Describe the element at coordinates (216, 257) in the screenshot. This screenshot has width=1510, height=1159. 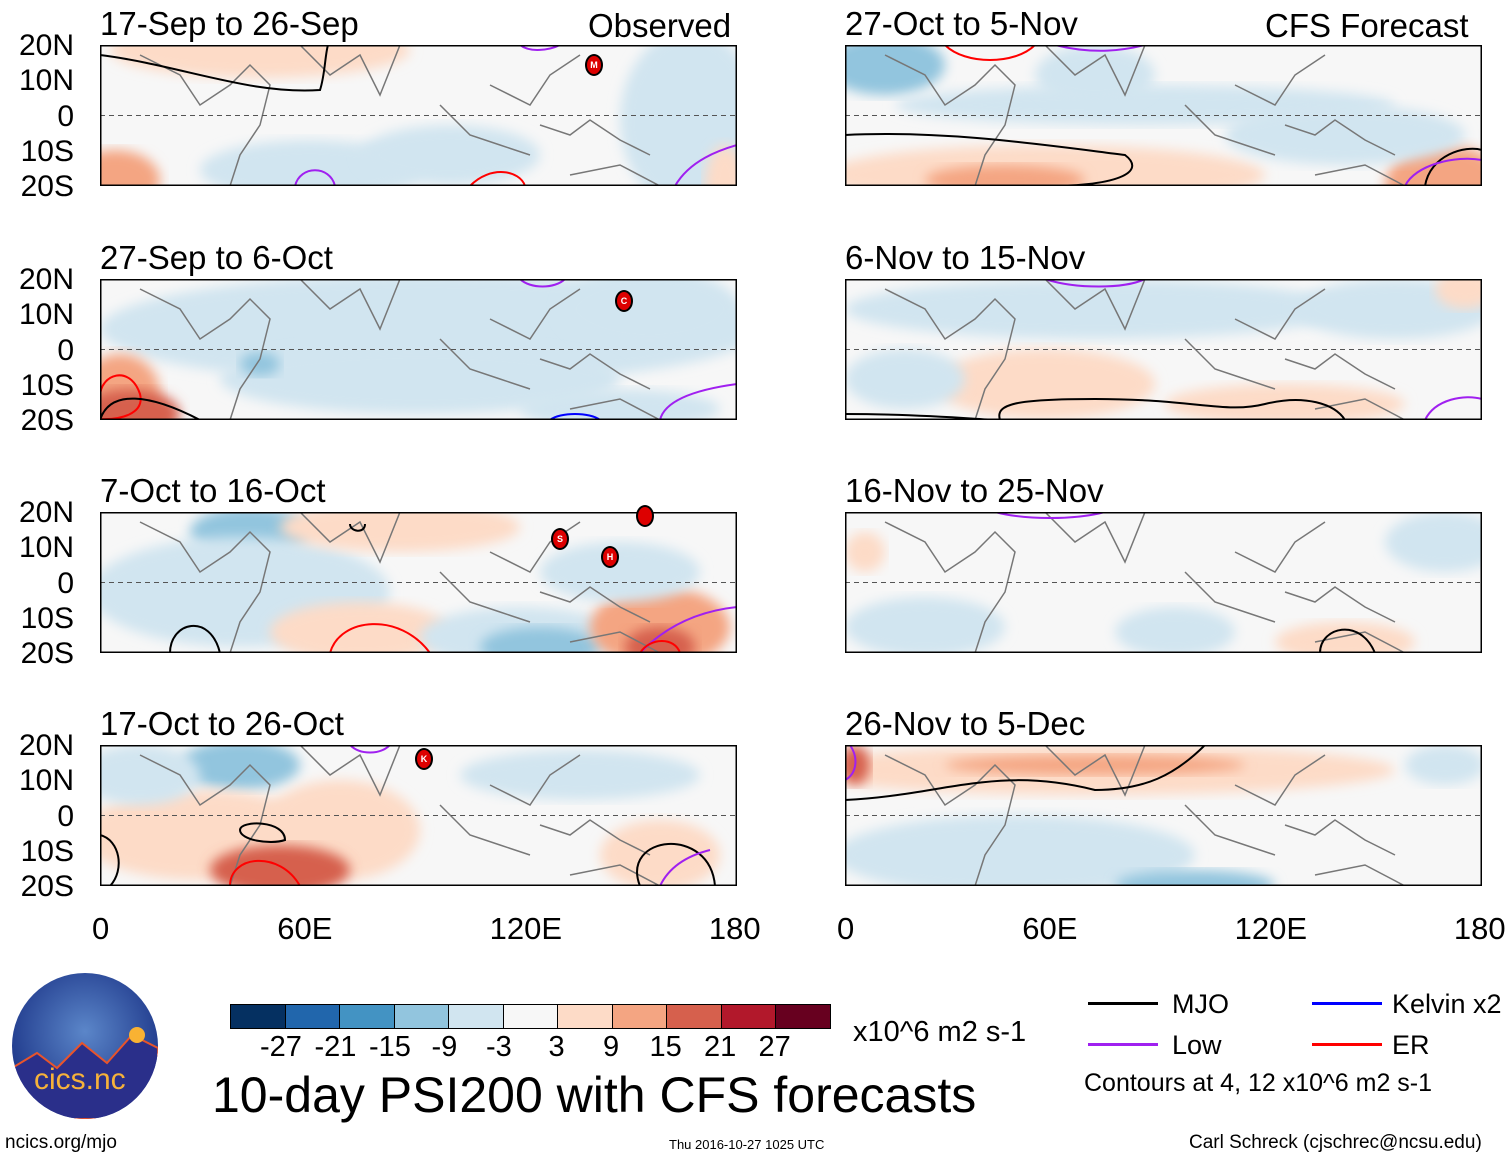
I see `panel-title: 27-Sep to 6-Oct` at that location.